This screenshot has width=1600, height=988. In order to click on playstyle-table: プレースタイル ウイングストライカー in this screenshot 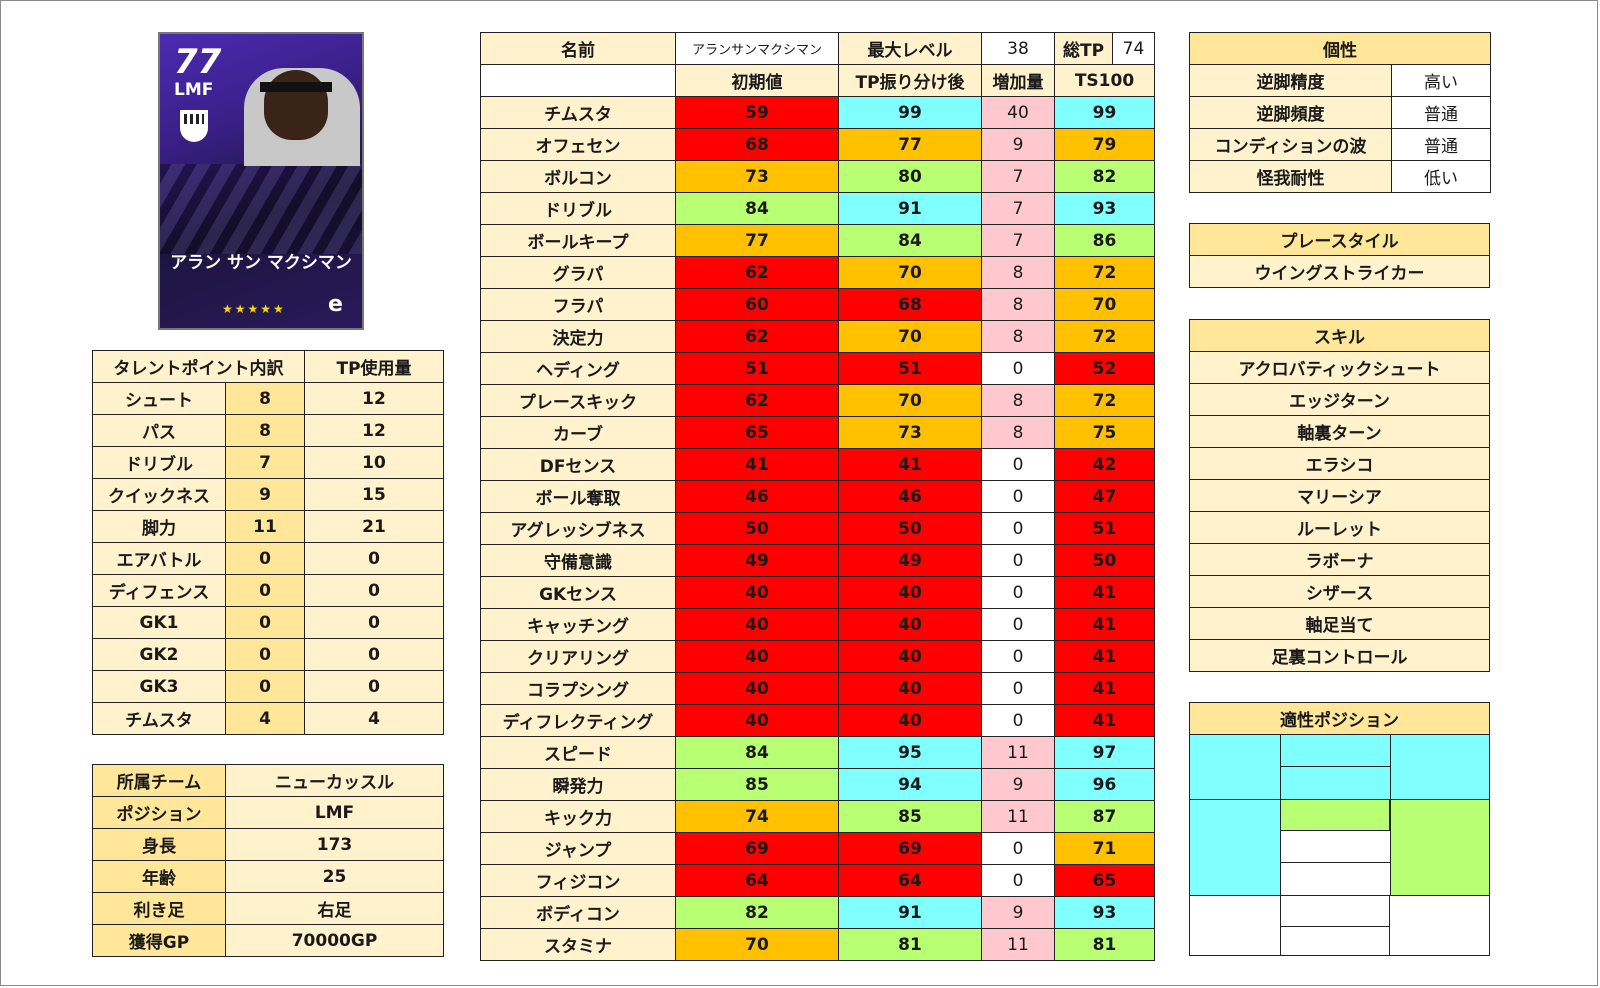, I will do `click(1339, 255)`.